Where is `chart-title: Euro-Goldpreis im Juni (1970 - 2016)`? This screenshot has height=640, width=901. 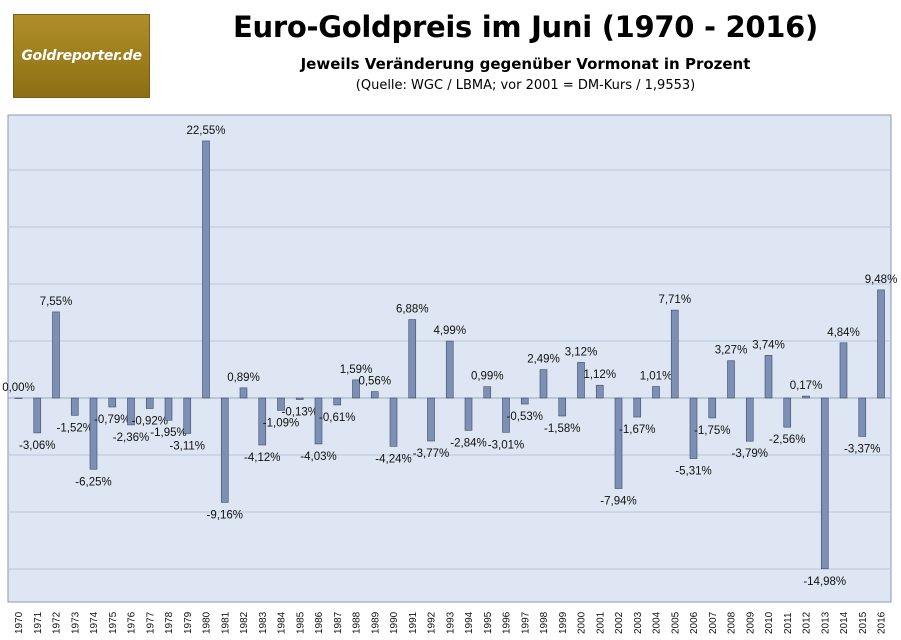
chart-title: Euro-Goldpreis im Juni (1970 - 2016) is located at coordinates (525, 27).